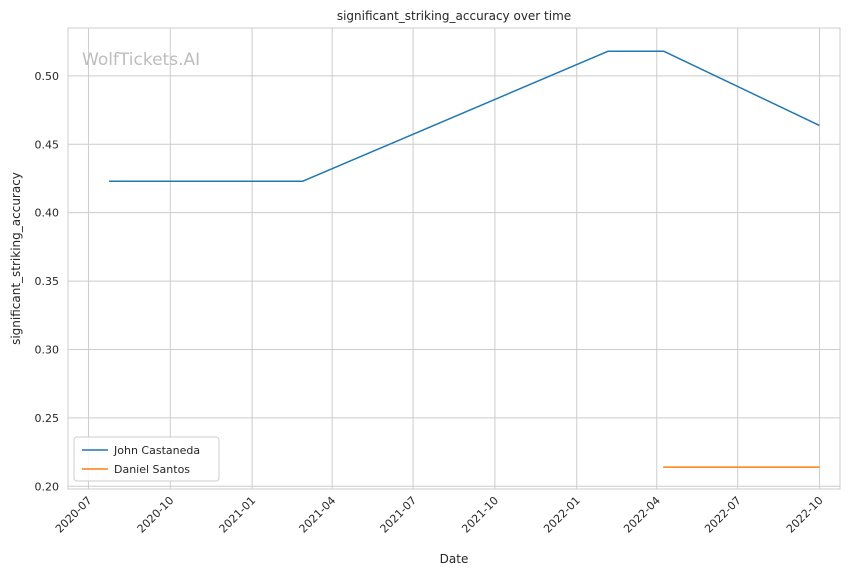 The height and width of the screenshot is (575, 852). I want to click on legend: John Castaneda Daniel Santos, so click(146, 459).